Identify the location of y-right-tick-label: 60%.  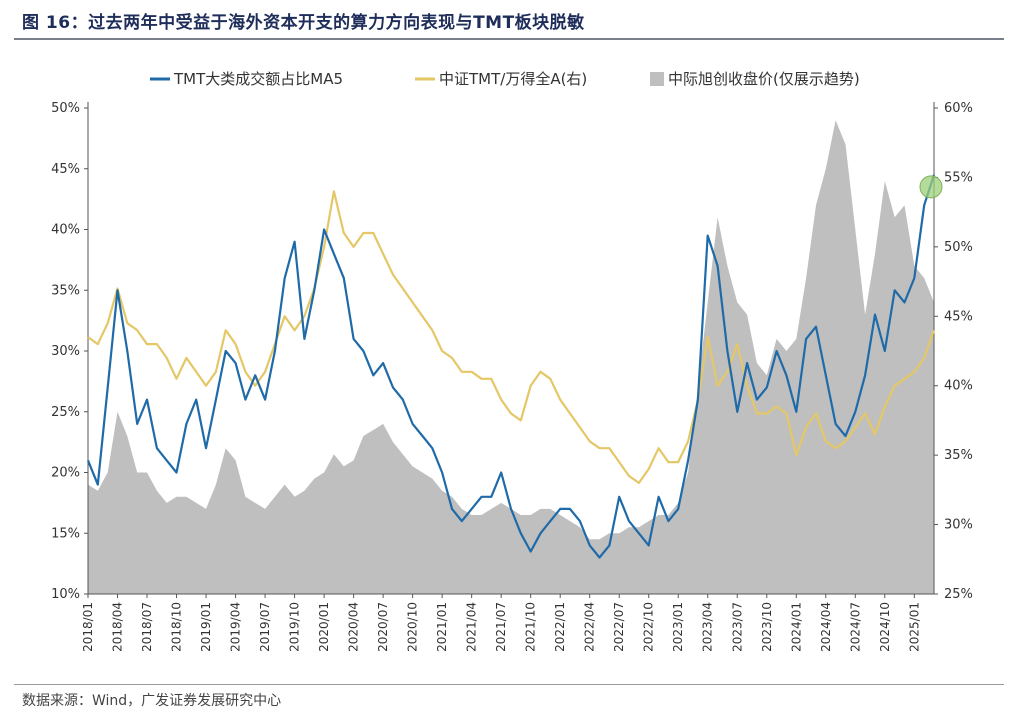
(958, 108).